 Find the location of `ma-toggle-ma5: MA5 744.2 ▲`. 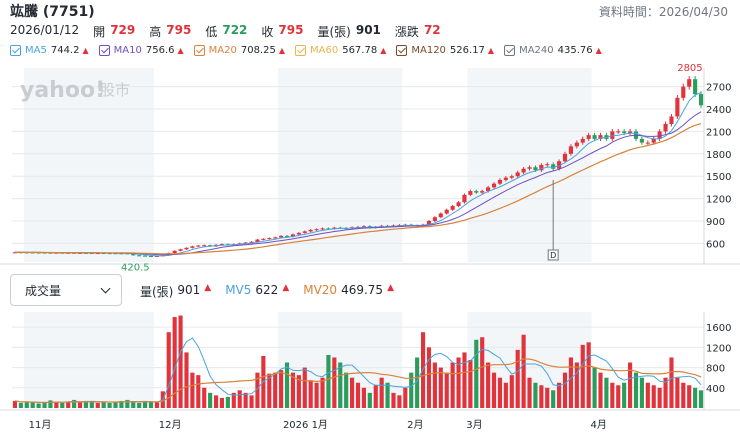

ma-toggle-ma5: MA5 744.2 ▲ is located at coordinates (49, 50).